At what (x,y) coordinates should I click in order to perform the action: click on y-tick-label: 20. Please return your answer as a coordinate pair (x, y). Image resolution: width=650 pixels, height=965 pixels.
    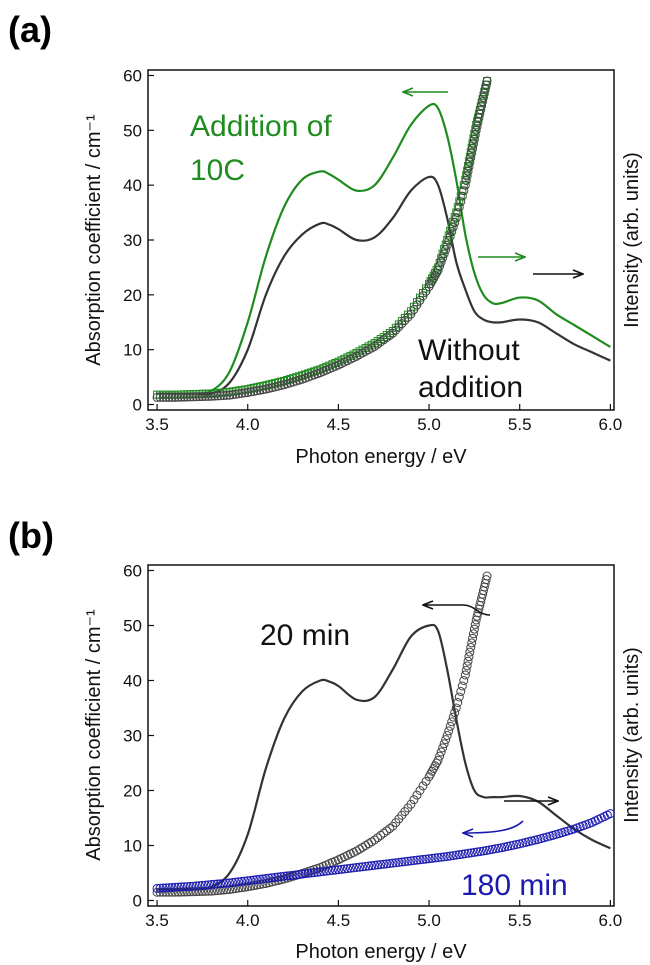
    Looking at the image, I should click on (132, 791).